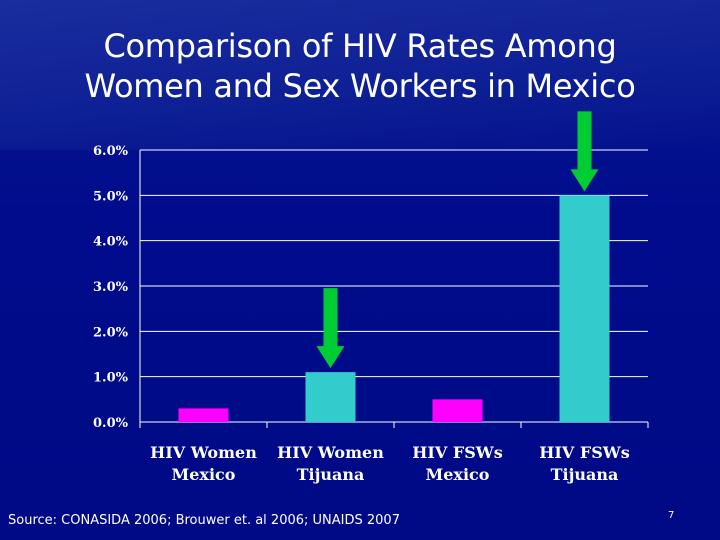 The height and width of the screenshot is (540, 720). What do you see at coordinates (671, 515) in the screenshot?
I see `slide-number: 7` at bounding box center [671, 515].